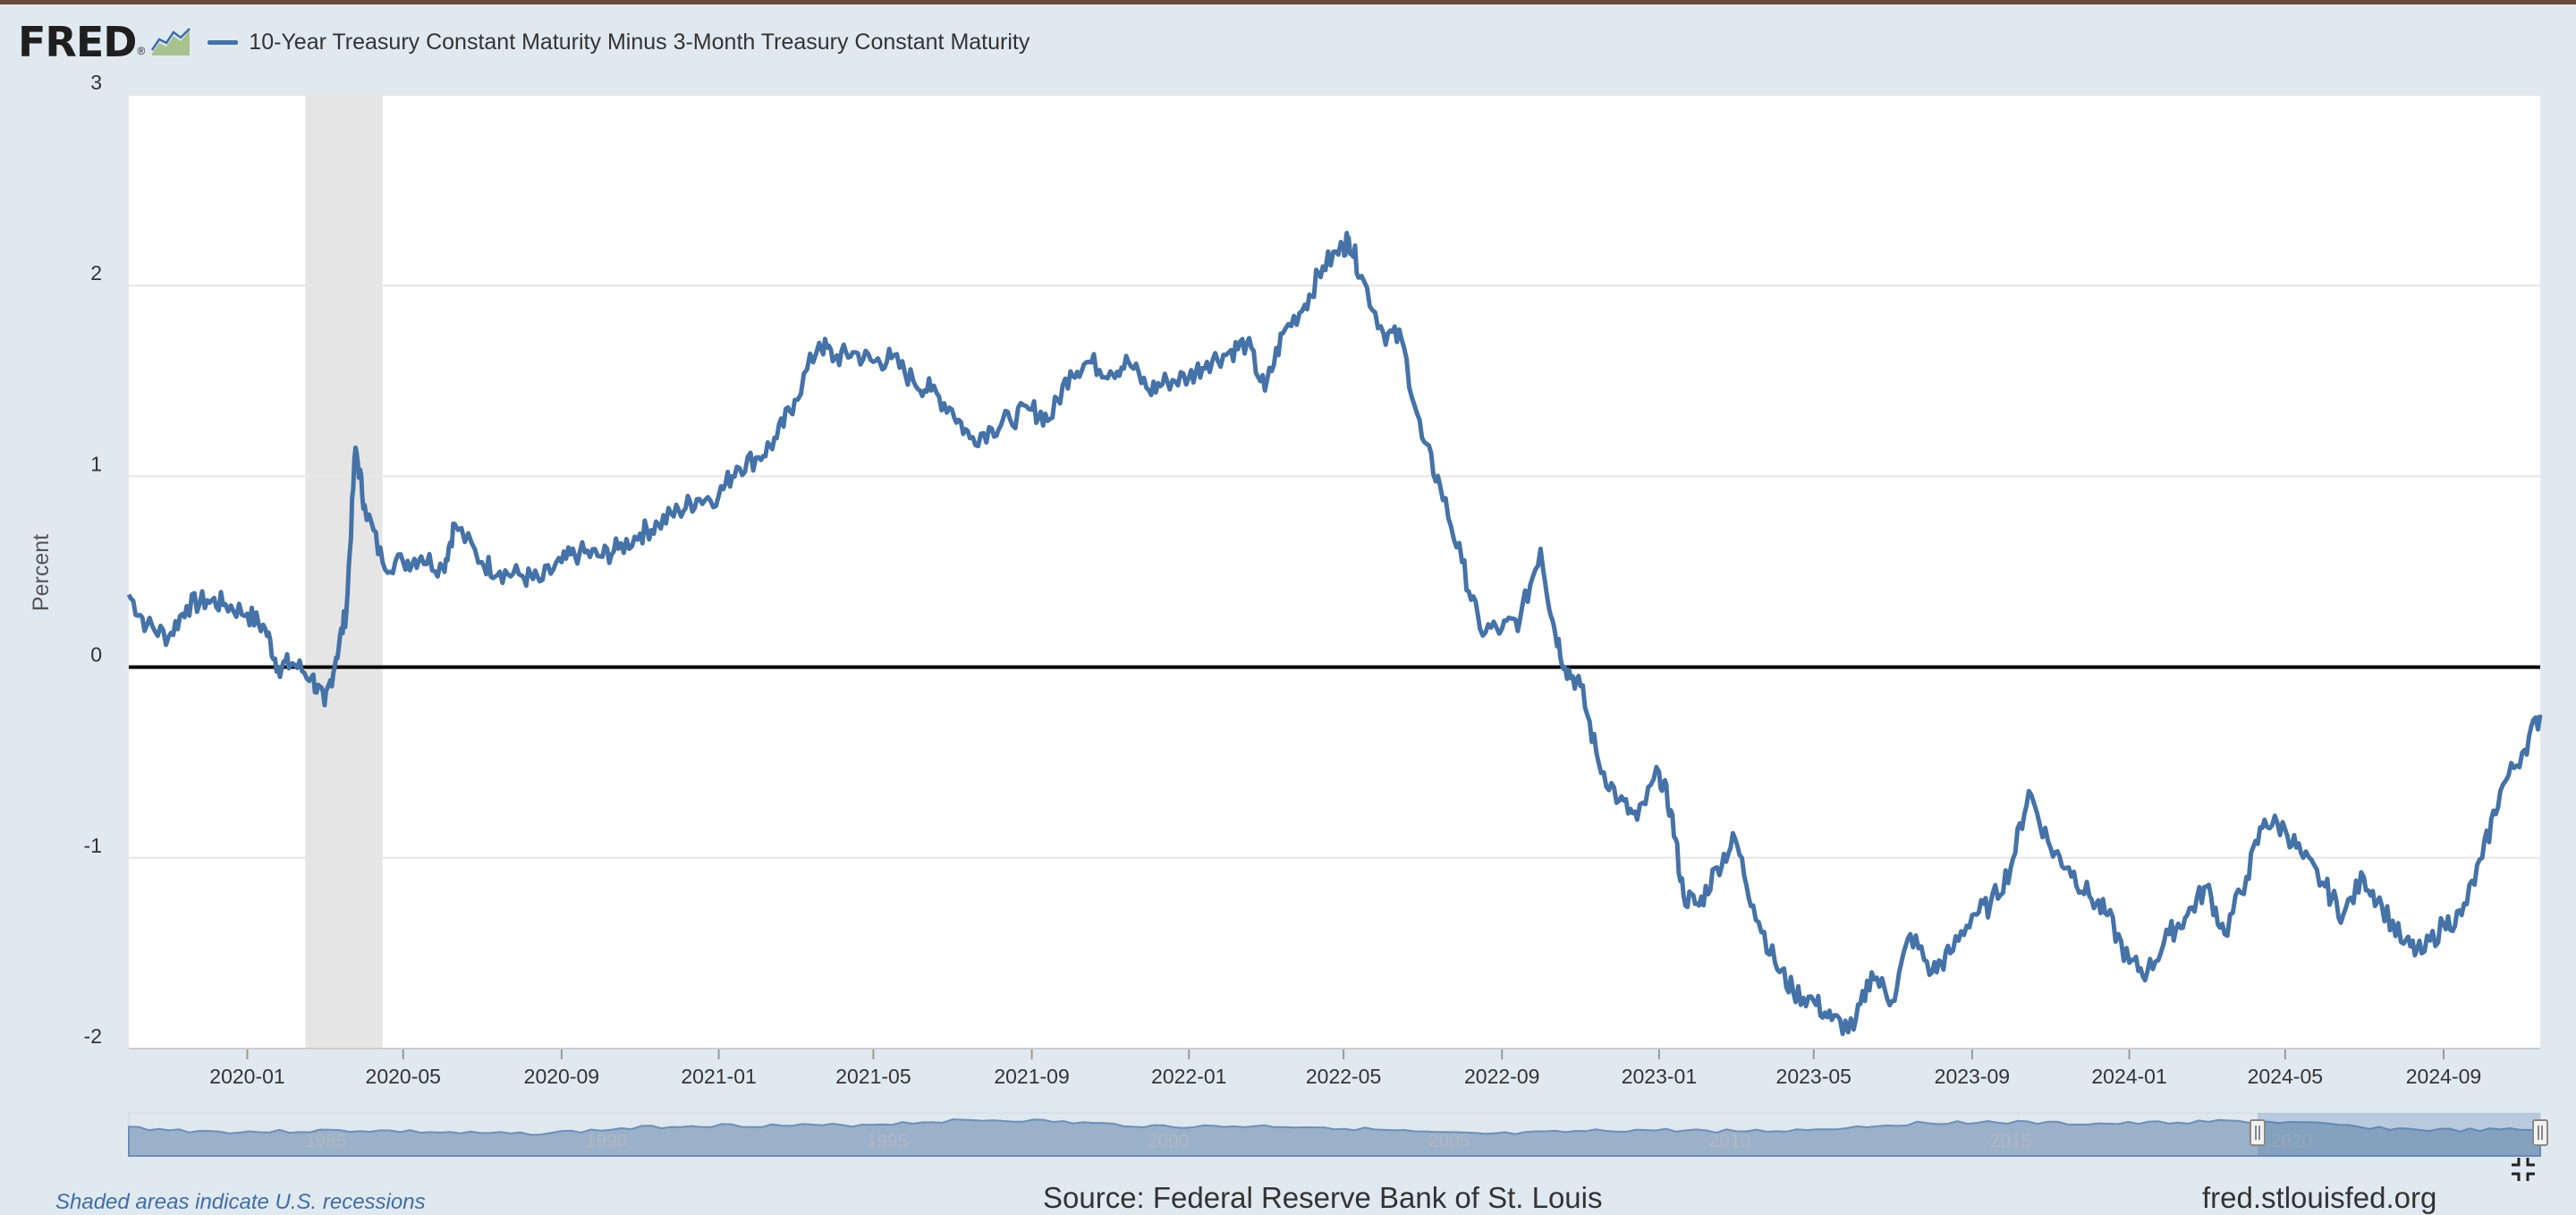  What do you see at coordinates (1659, 1077) in the screenshot?
I see `x-tick-label: 2023-01` at bounding box center [1659, 1077].